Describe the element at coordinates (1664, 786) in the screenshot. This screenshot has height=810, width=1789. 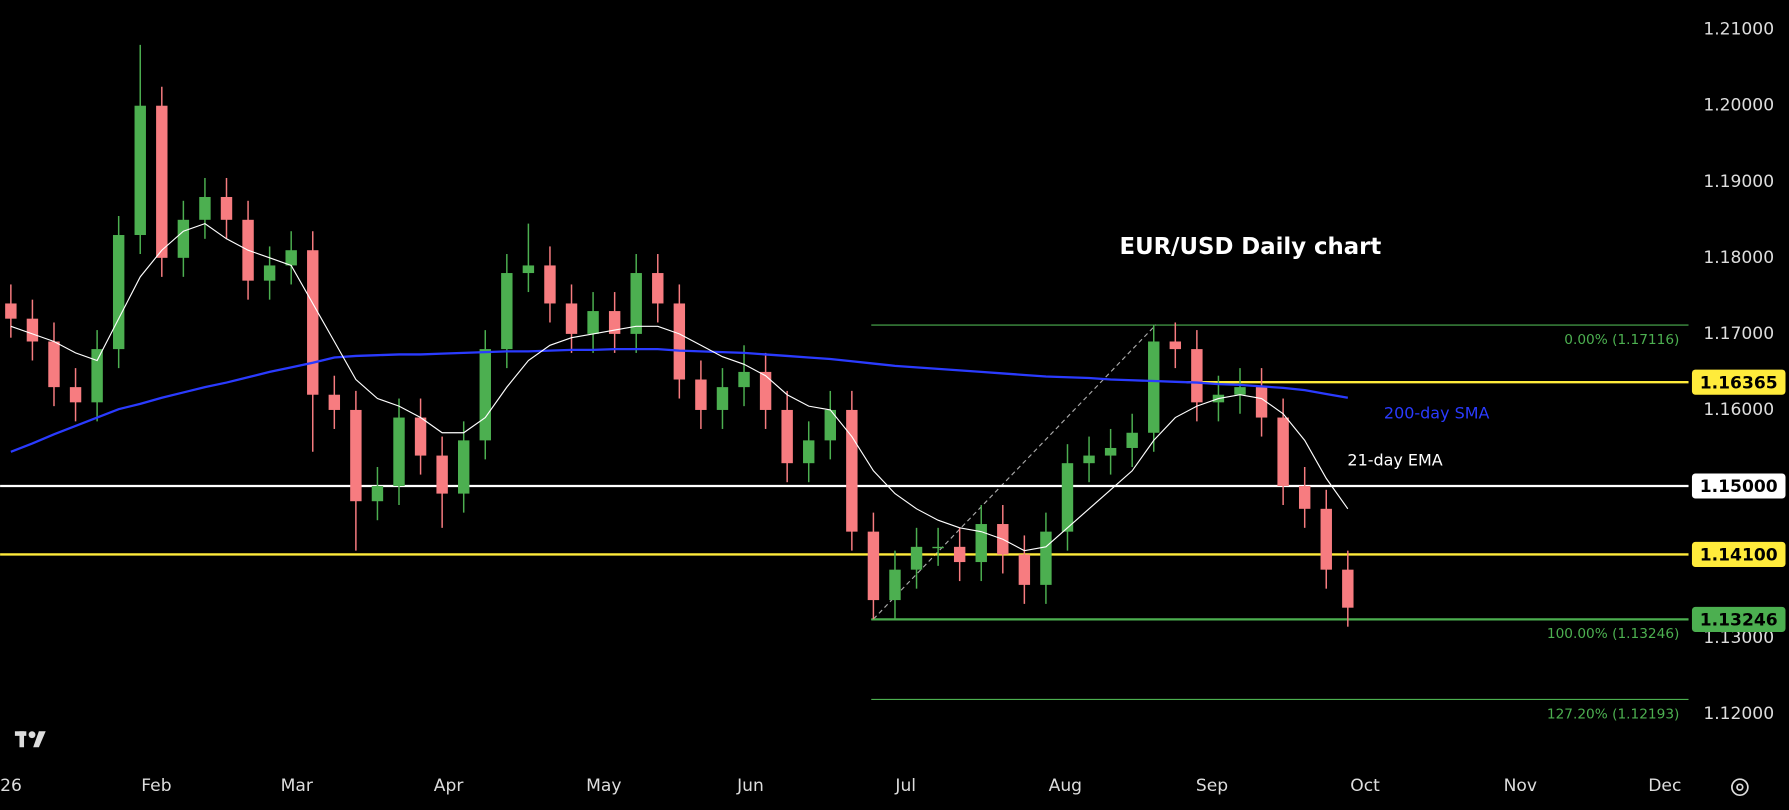
I see `x-tick-label: Dec` at that location.